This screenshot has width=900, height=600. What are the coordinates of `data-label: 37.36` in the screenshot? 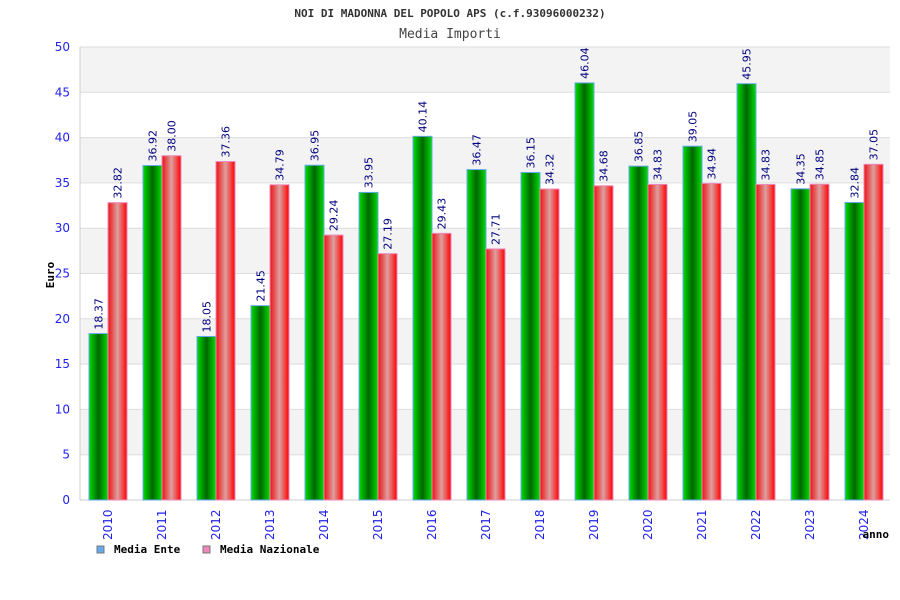 It's located at (226, 142).